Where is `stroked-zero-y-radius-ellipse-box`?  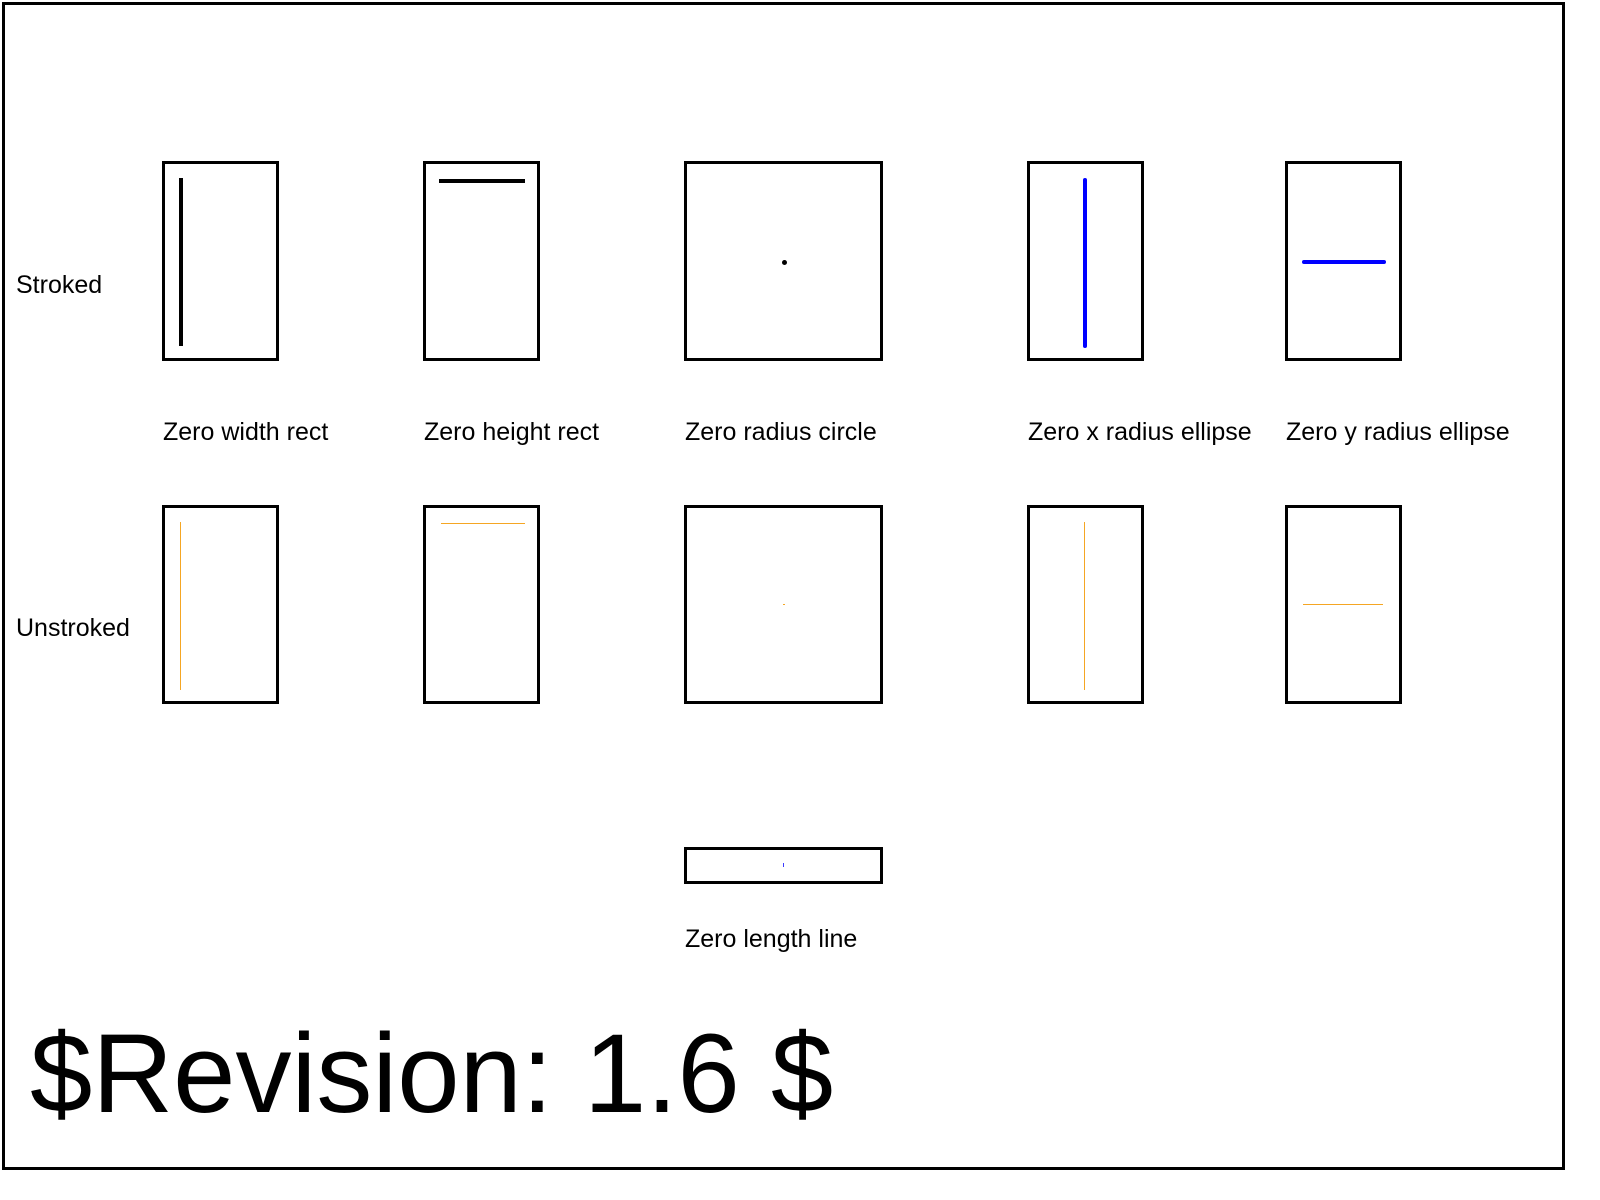
stroked-zero-y-radius-ellipse-box is located at coordinates (1343, 261).